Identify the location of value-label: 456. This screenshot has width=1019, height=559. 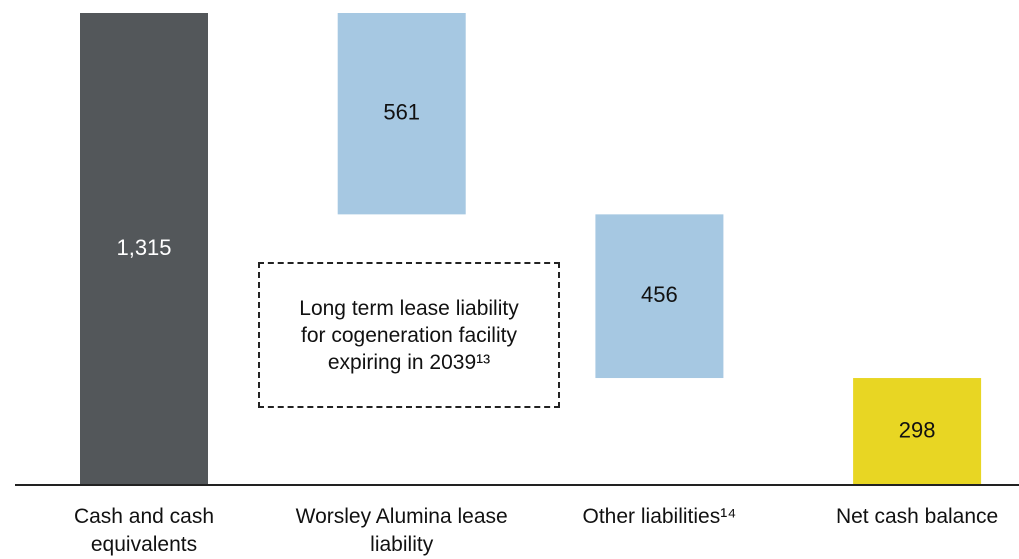
(659, 294).